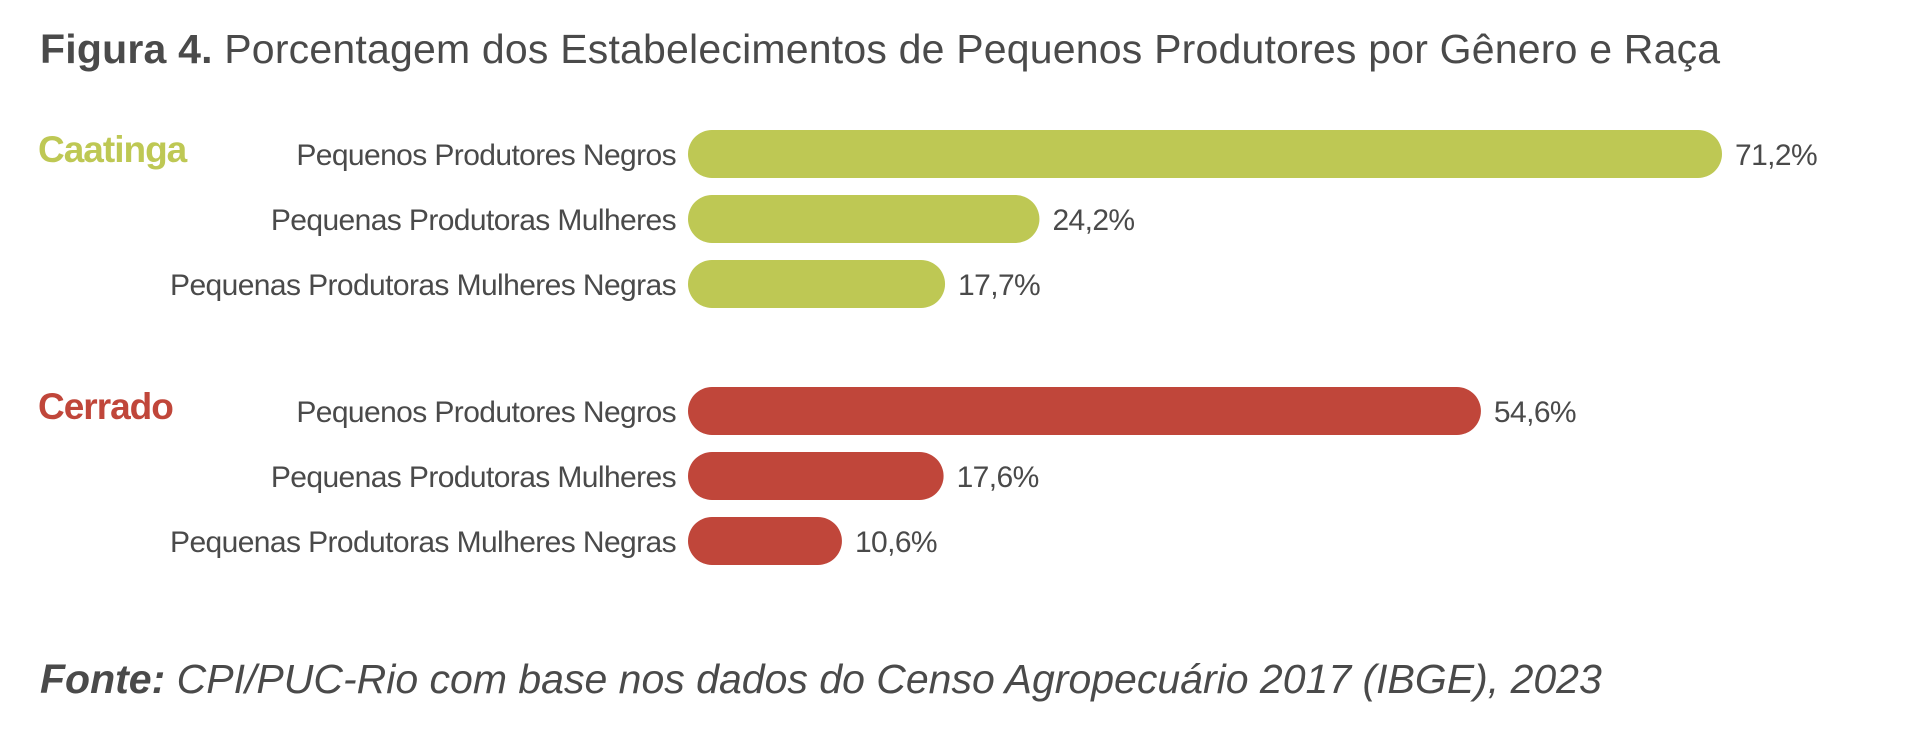  What do you see at coordinates (113, 149) in the screenshot?
I see `group-label-caatinga: Caatinga` at bounding box center [113, 149].